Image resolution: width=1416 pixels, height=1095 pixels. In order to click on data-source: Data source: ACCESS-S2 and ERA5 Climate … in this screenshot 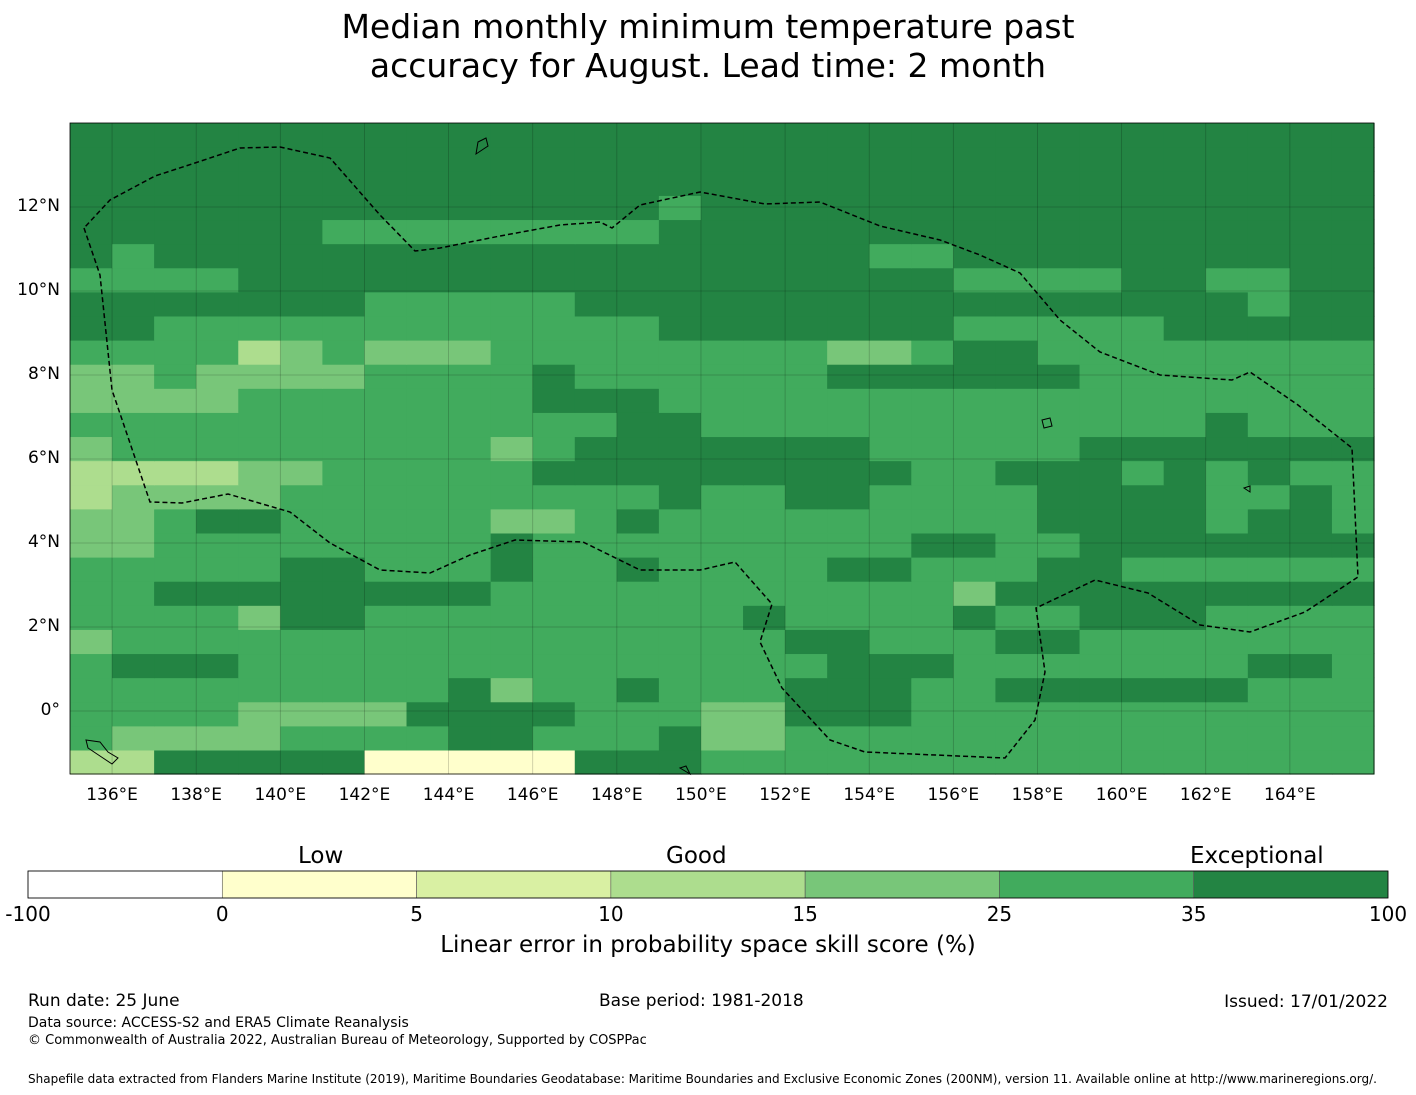, I will do `click(218, 1023)`.